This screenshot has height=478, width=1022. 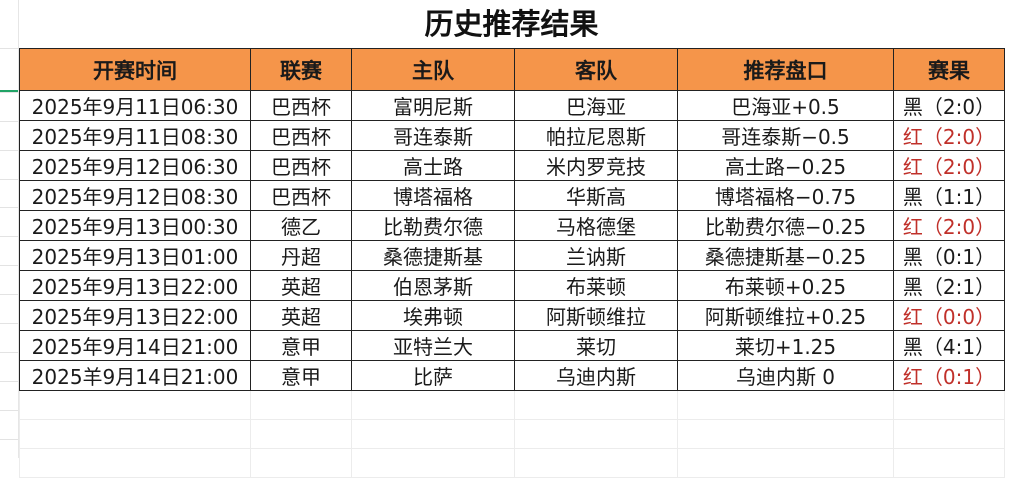 What do you see at coordinates (301, 255) in the screenshot?
I see `cell-league: 丹超` at bounding box center [301, 255].